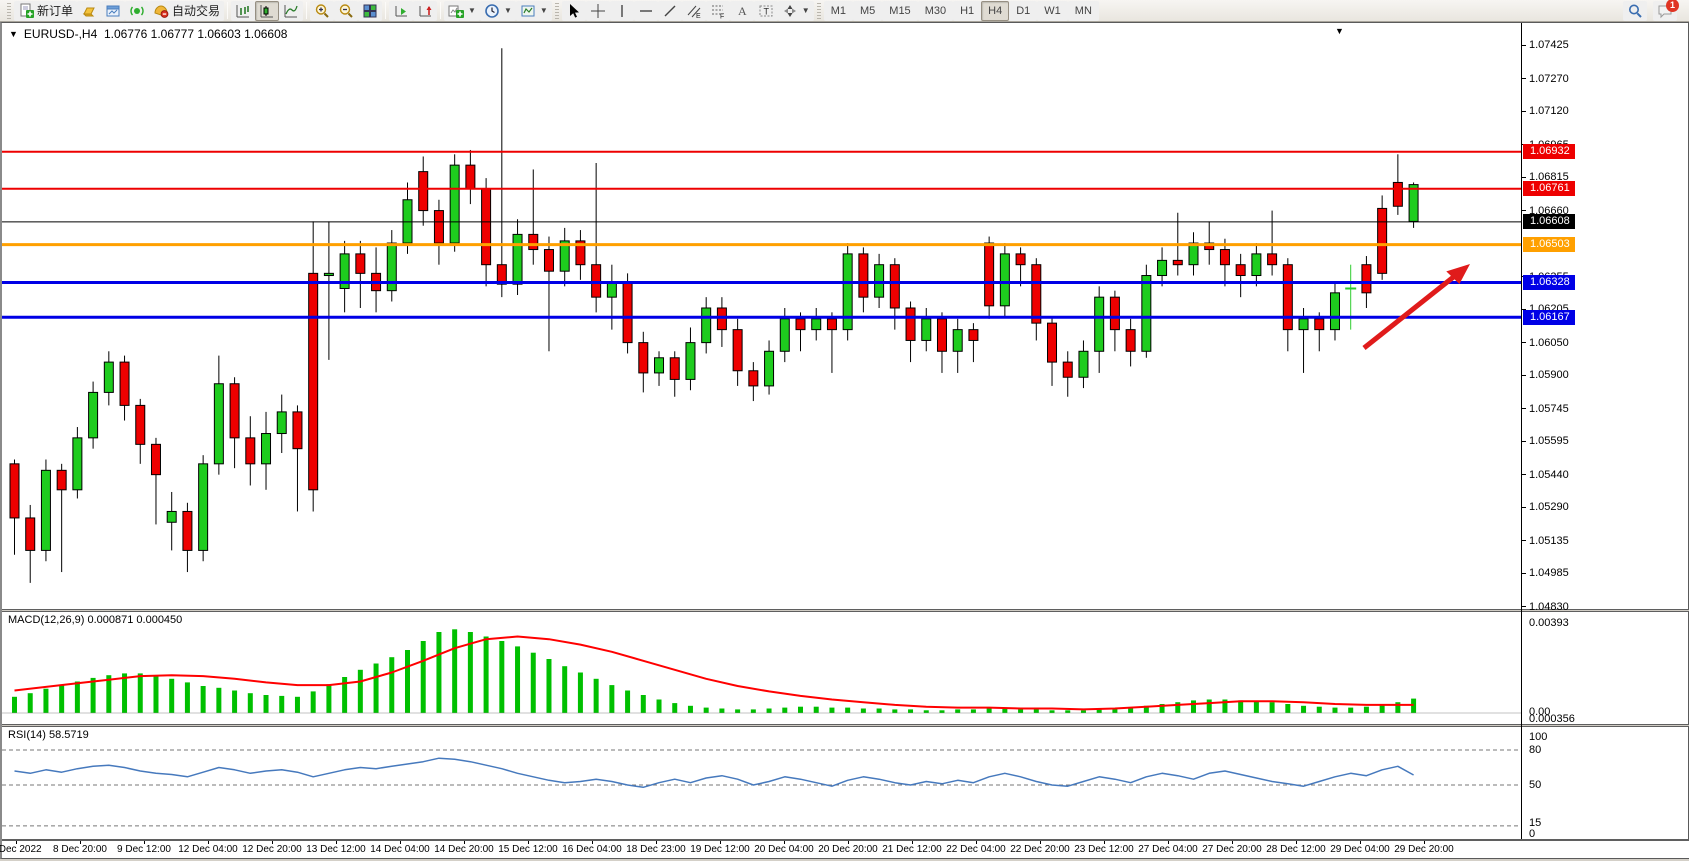  What do you see at coordinates (1538, 737) in the screenshot?
I see `rsi-axis-label: 100` at bounding box center [1538, 737].